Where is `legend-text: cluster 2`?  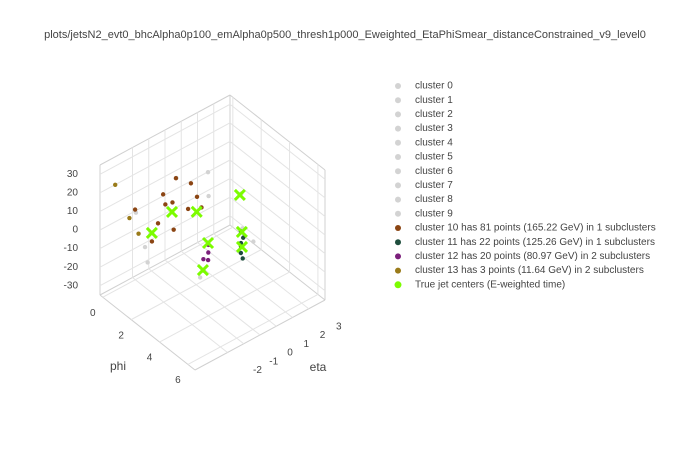
legend-text: cluster 2 is located at coordinates (434, 114).